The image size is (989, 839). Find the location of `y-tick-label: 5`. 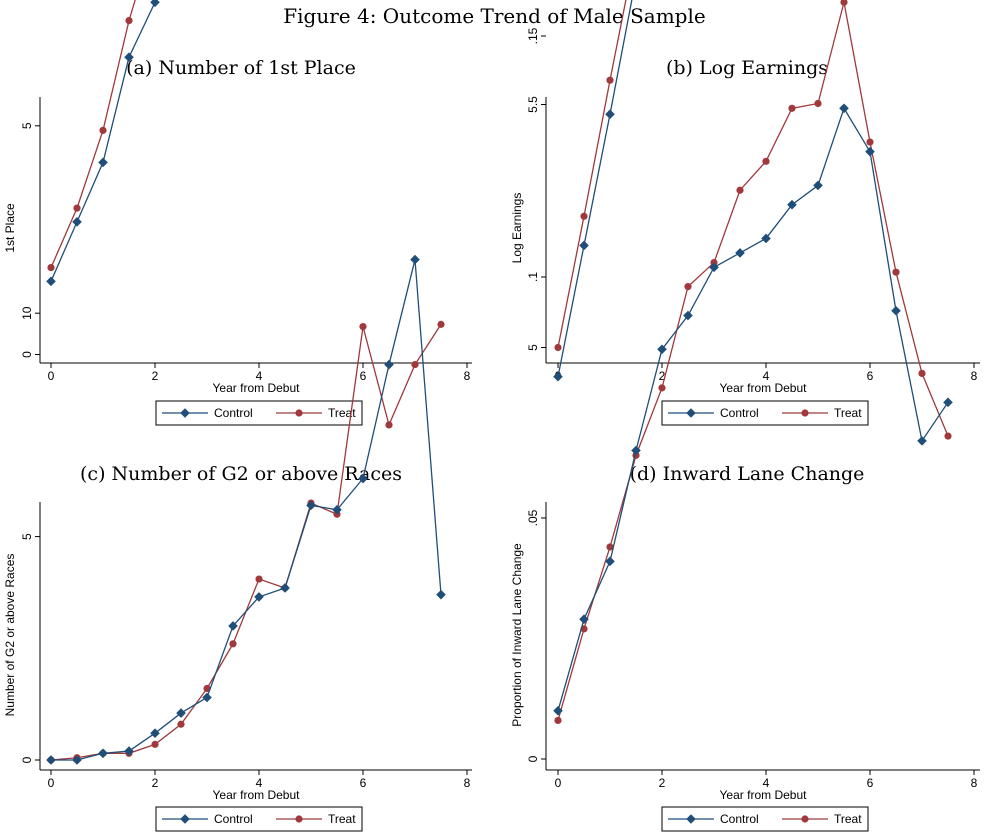

y-tick-label: 5 is located at coordinates (533, 347).